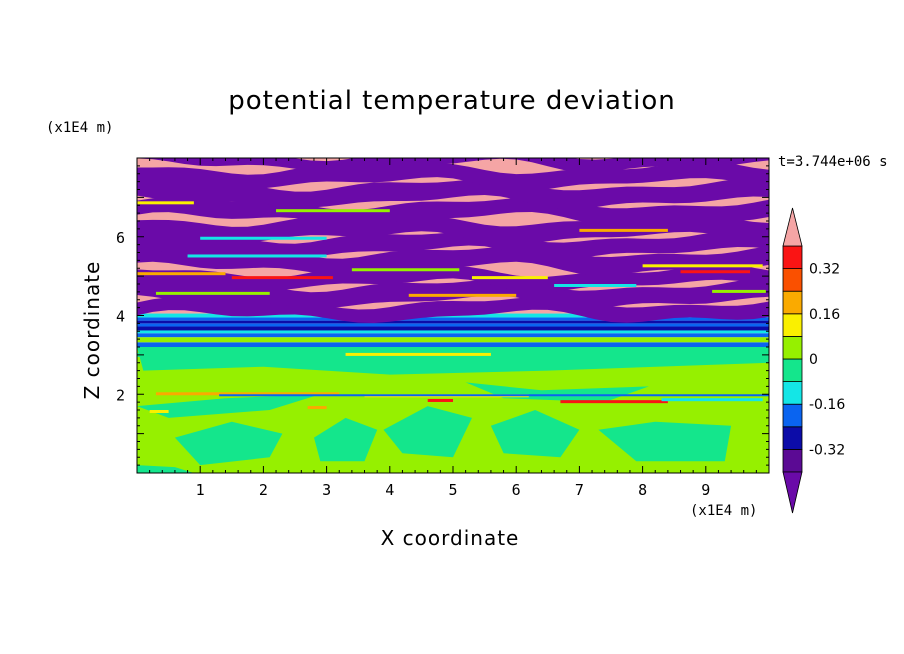  Describe the element at coordinates (579, 490) in the screenshot. I see `x-tick-label: 7` at that location.